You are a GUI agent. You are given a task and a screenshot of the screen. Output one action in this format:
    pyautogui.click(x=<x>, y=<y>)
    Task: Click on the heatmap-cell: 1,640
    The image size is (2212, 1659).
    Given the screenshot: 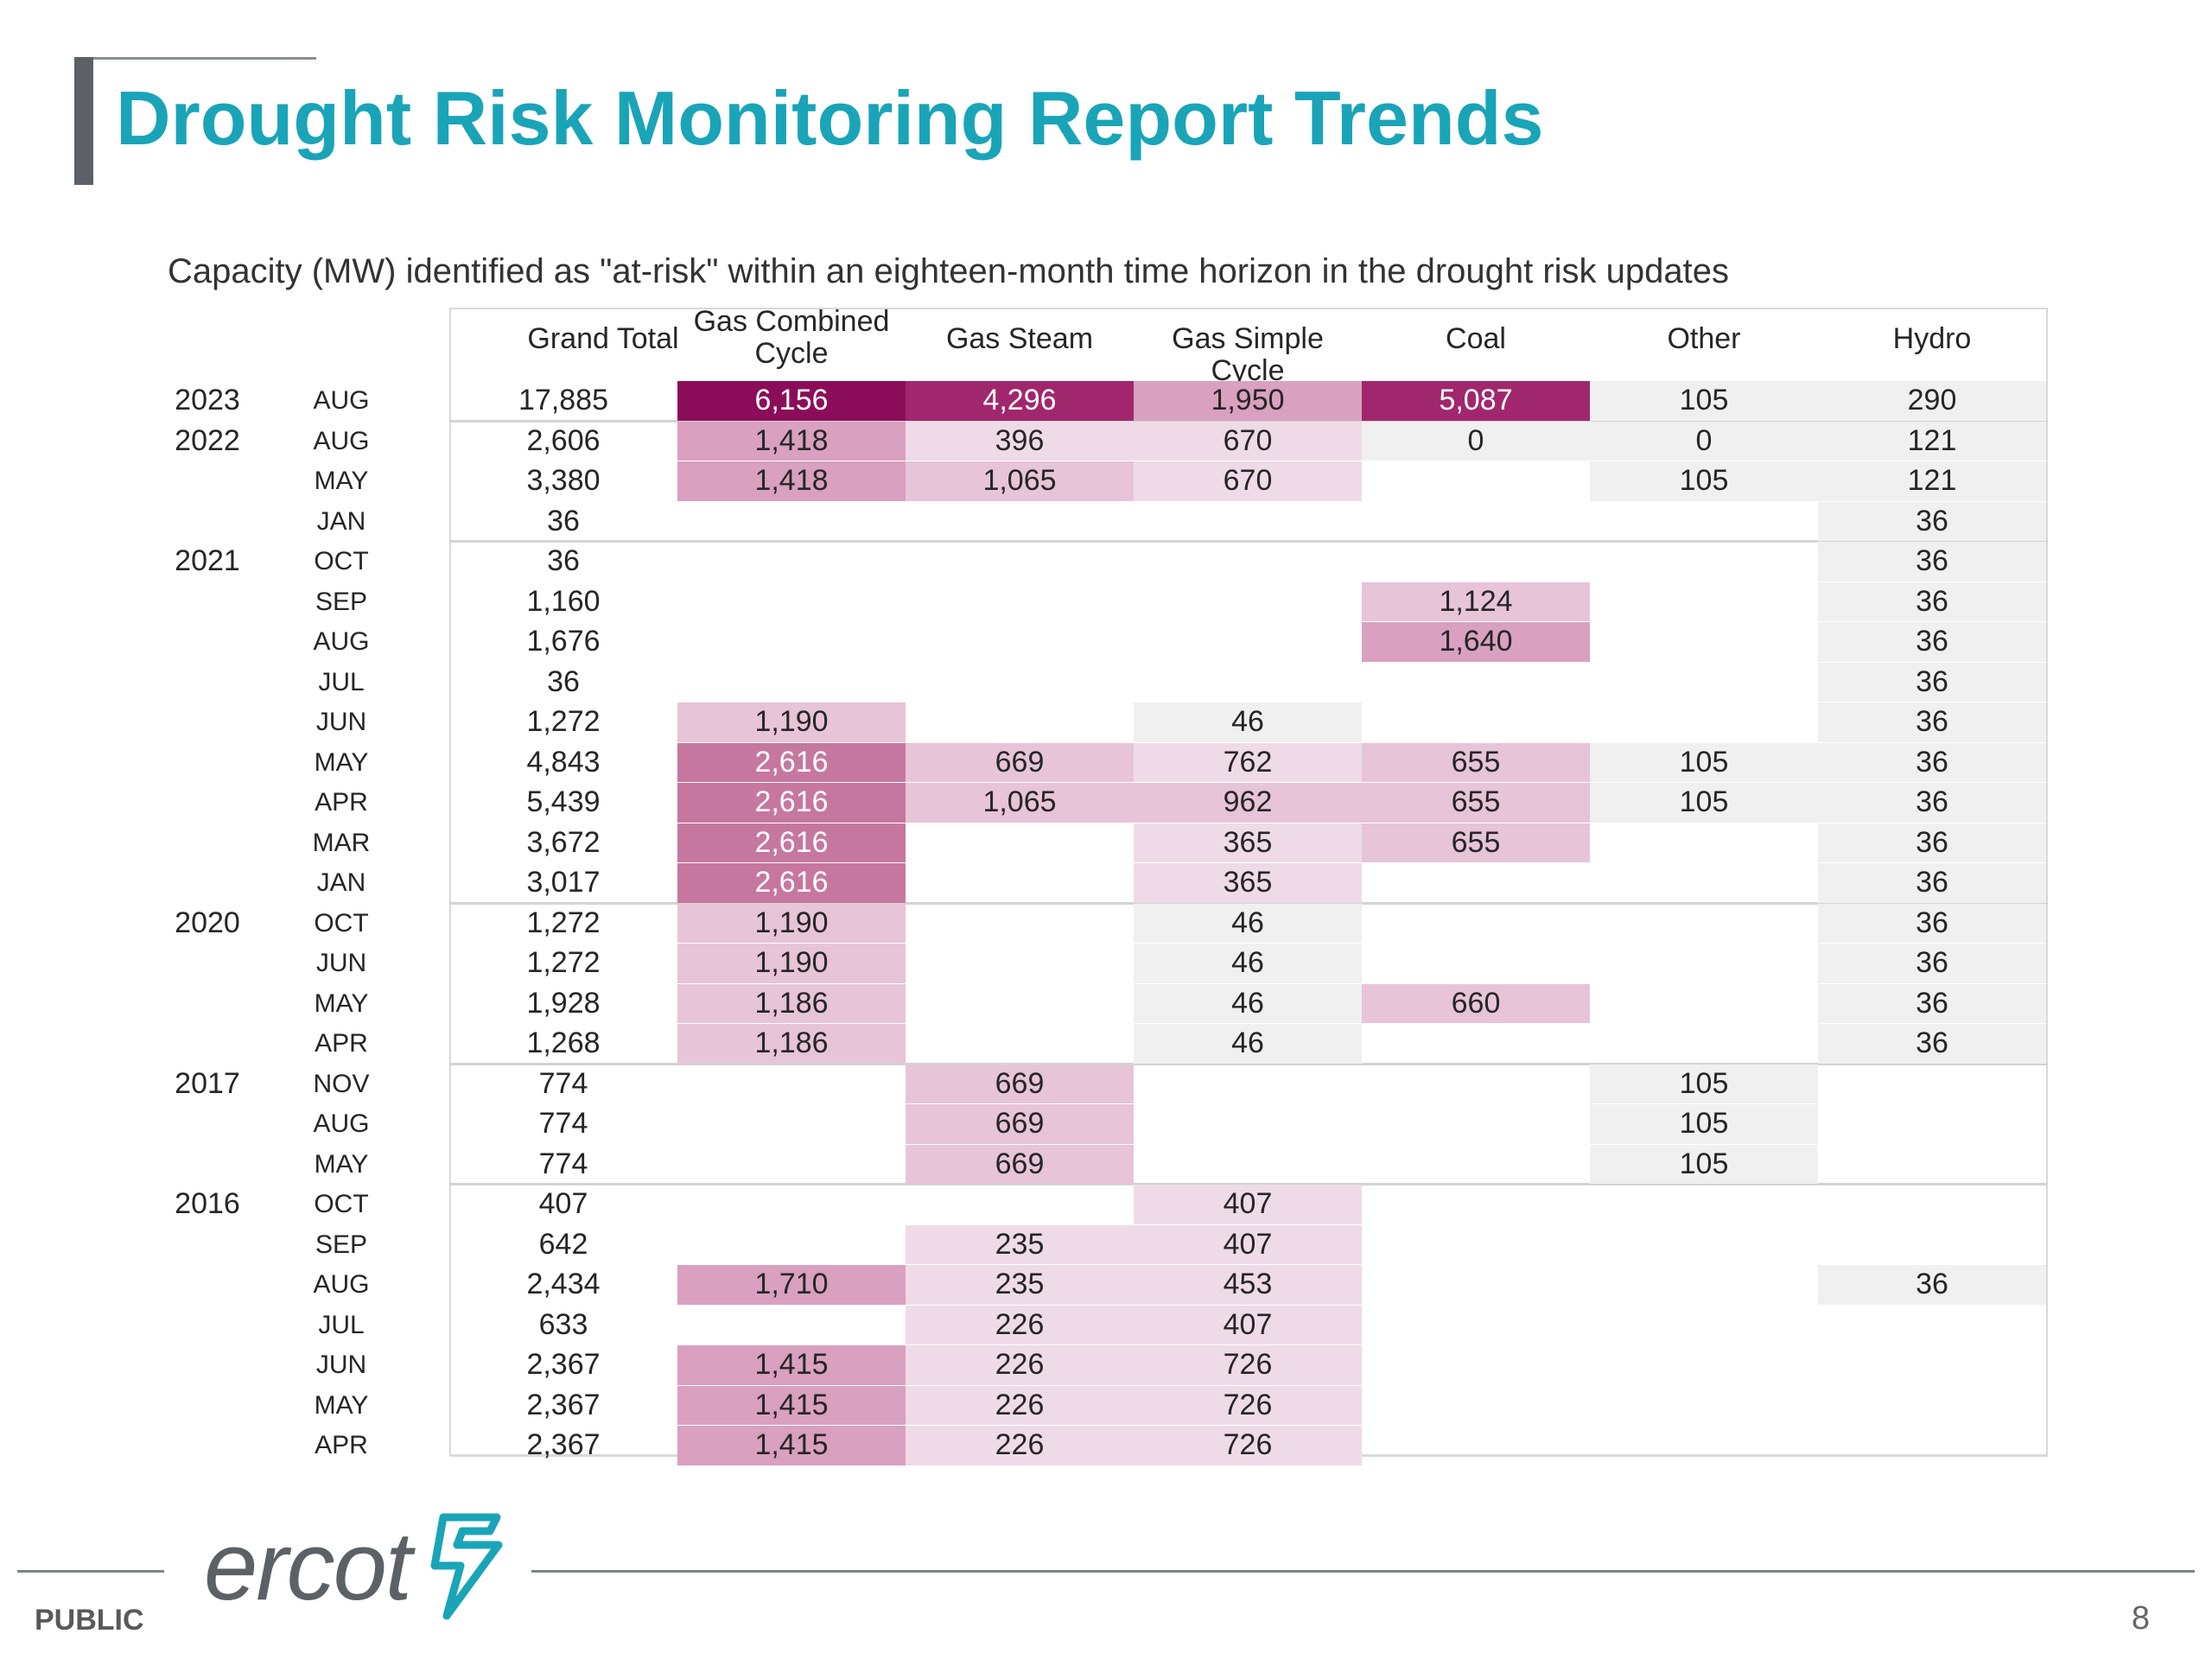 What is the action you would take?
    pyautogui.click(x=1476, y=642)
    